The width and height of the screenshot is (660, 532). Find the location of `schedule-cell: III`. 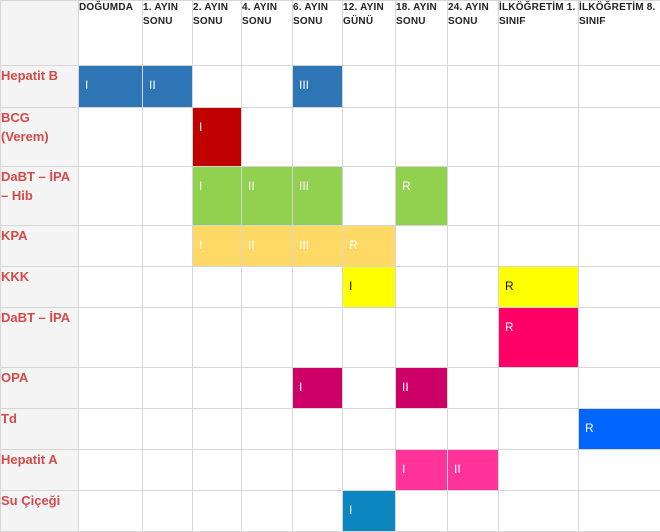

schedule-cell: III is located at coordinates (318, 196).